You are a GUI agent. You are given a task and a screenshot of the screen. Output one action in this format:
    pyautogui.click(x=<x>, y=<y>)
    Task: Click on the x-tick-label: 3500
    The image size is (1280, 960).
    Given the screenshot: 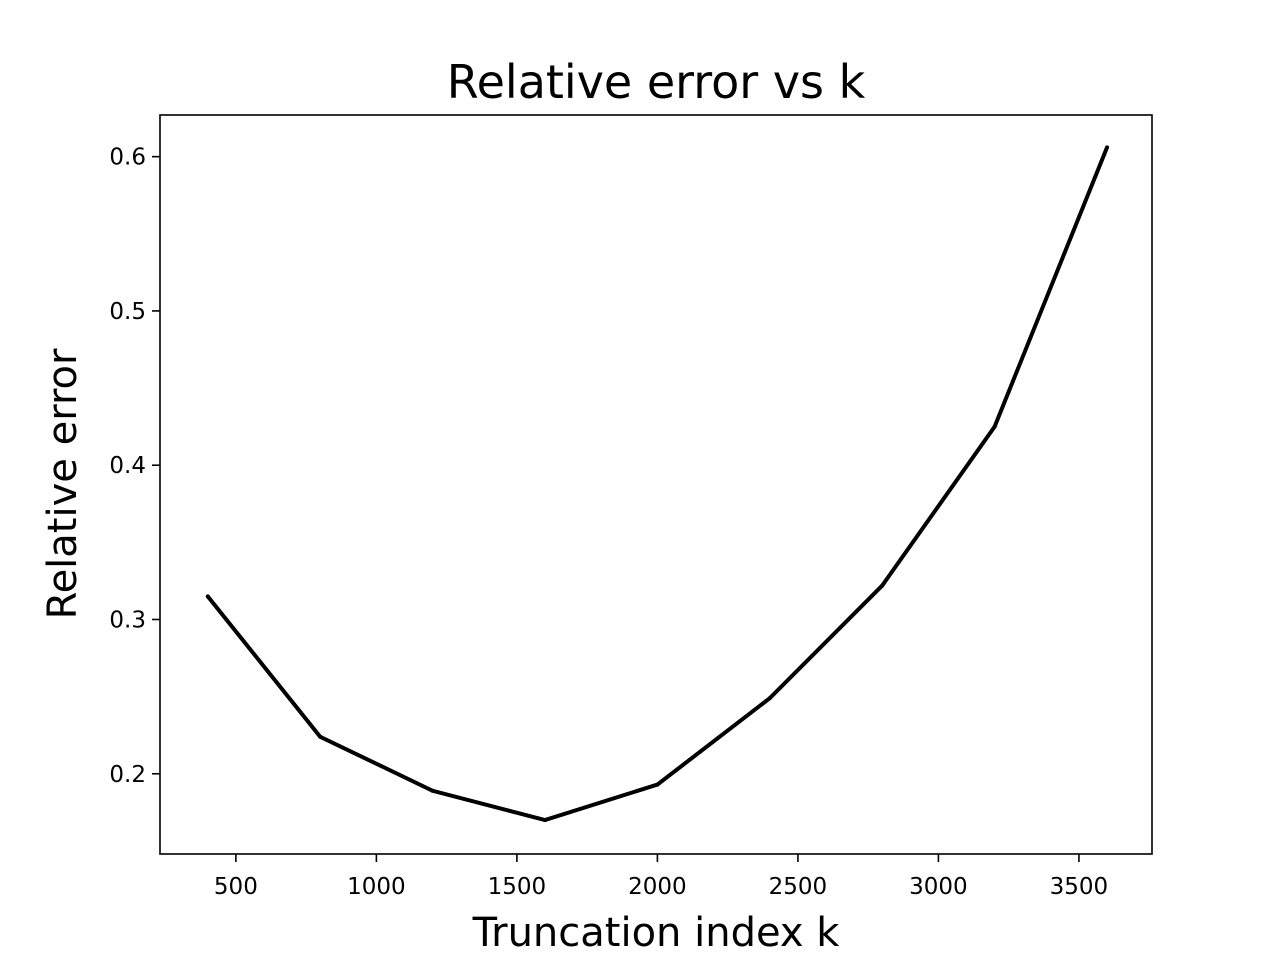 What is the action you would take?
    pyautogui.click(x=1079, y=887)
    